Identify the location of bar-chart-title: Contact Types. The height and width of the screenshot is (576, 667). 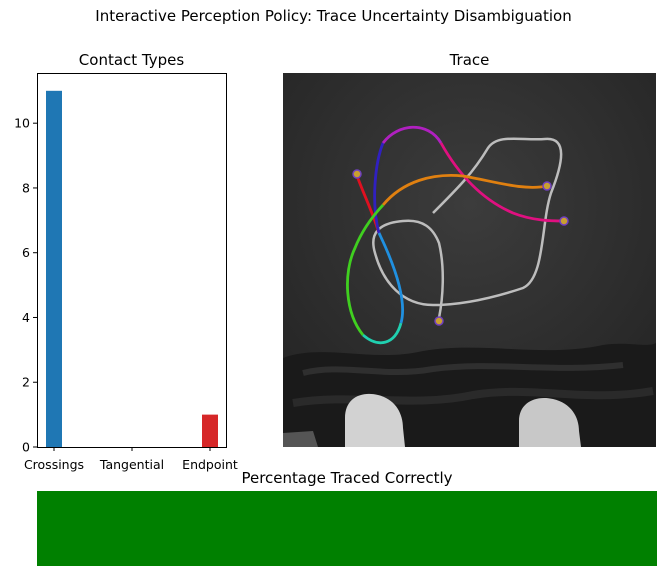
(131, 60).